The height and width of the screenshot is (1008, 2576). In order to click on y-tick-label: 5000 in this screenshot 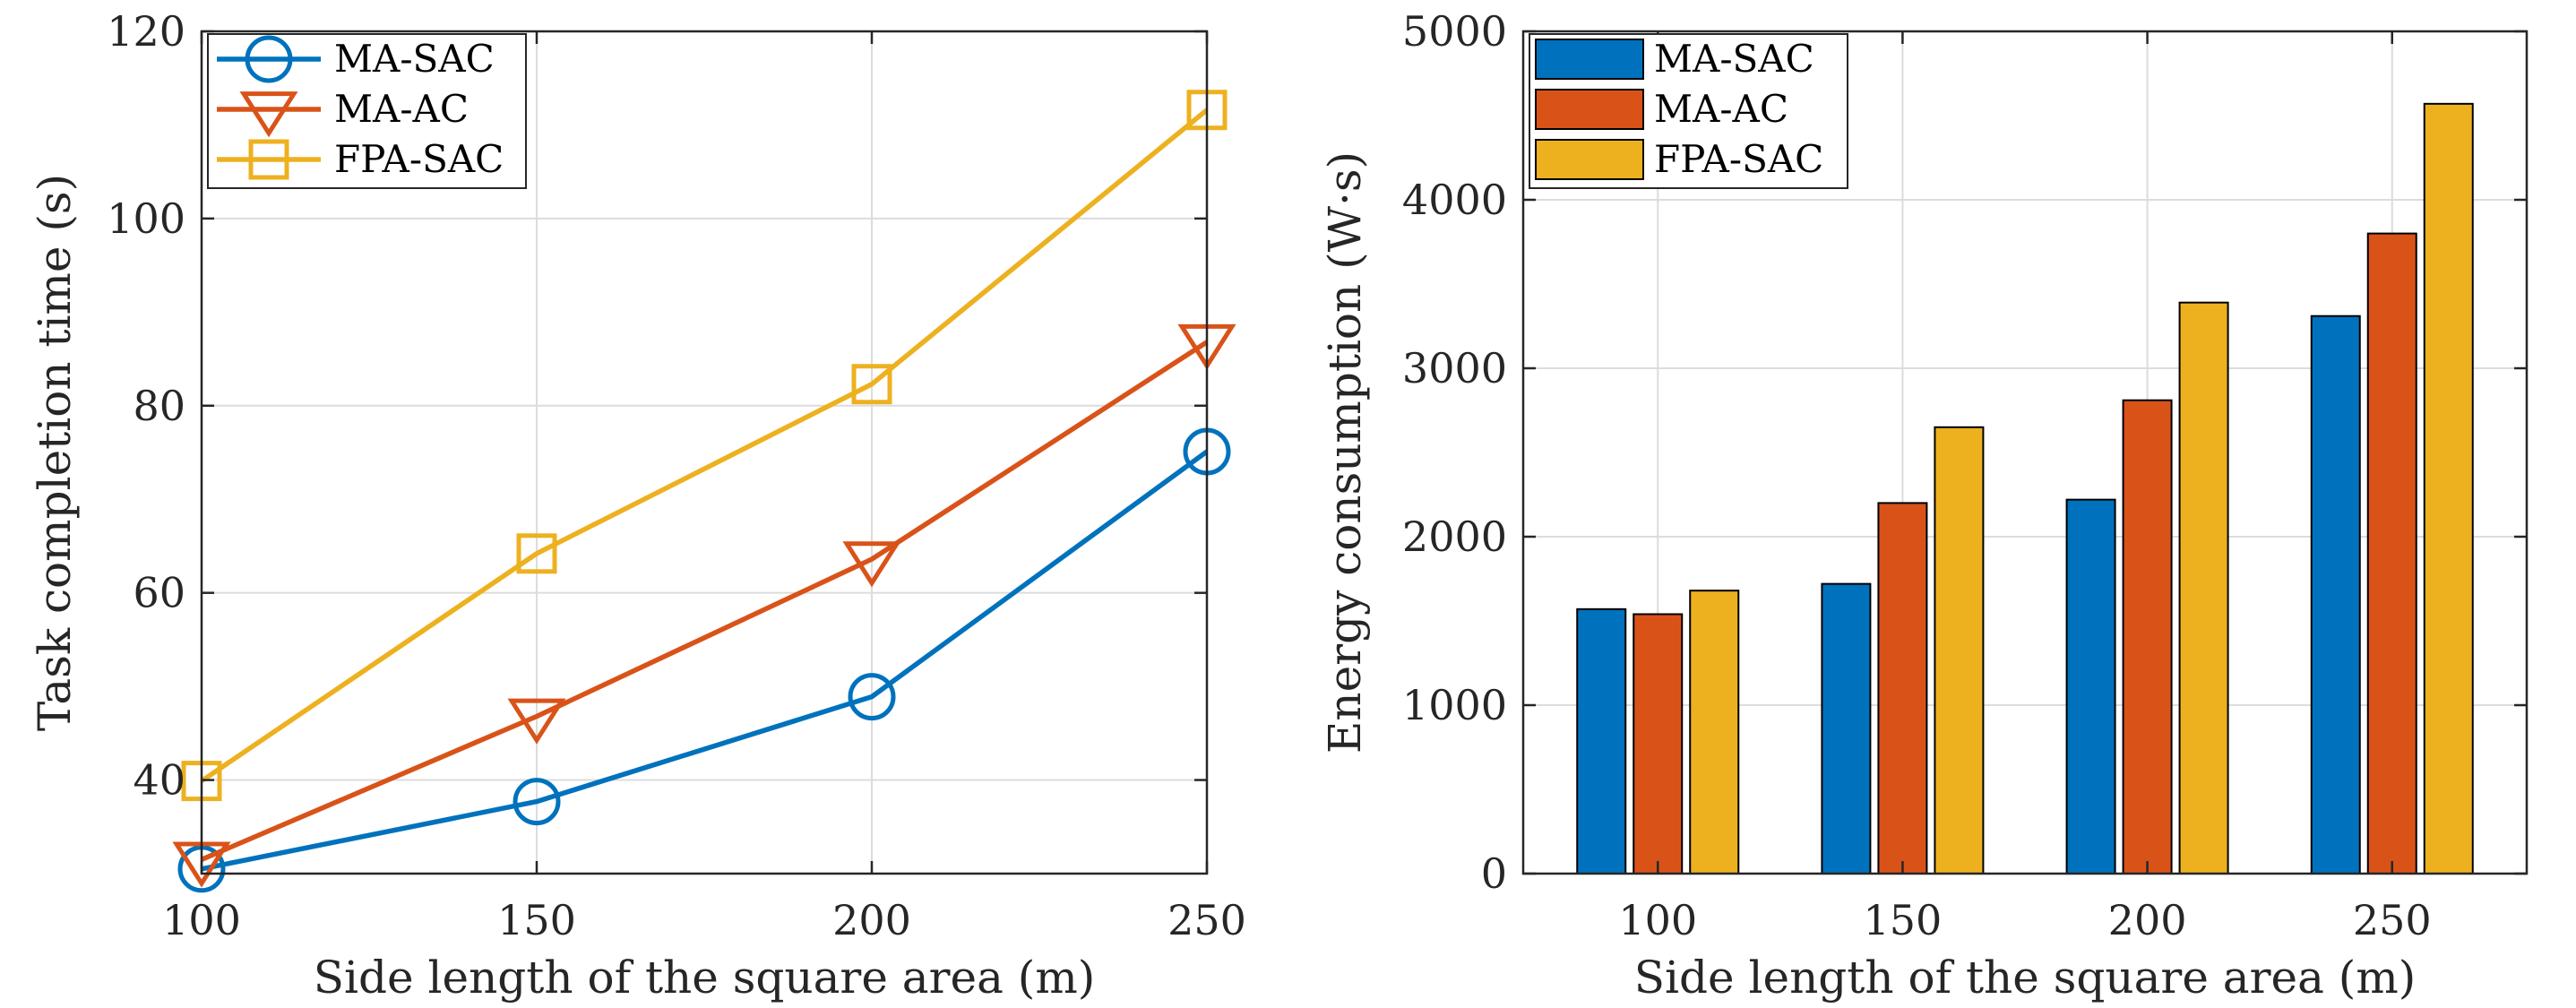, I will do `click(1454, 31)`.